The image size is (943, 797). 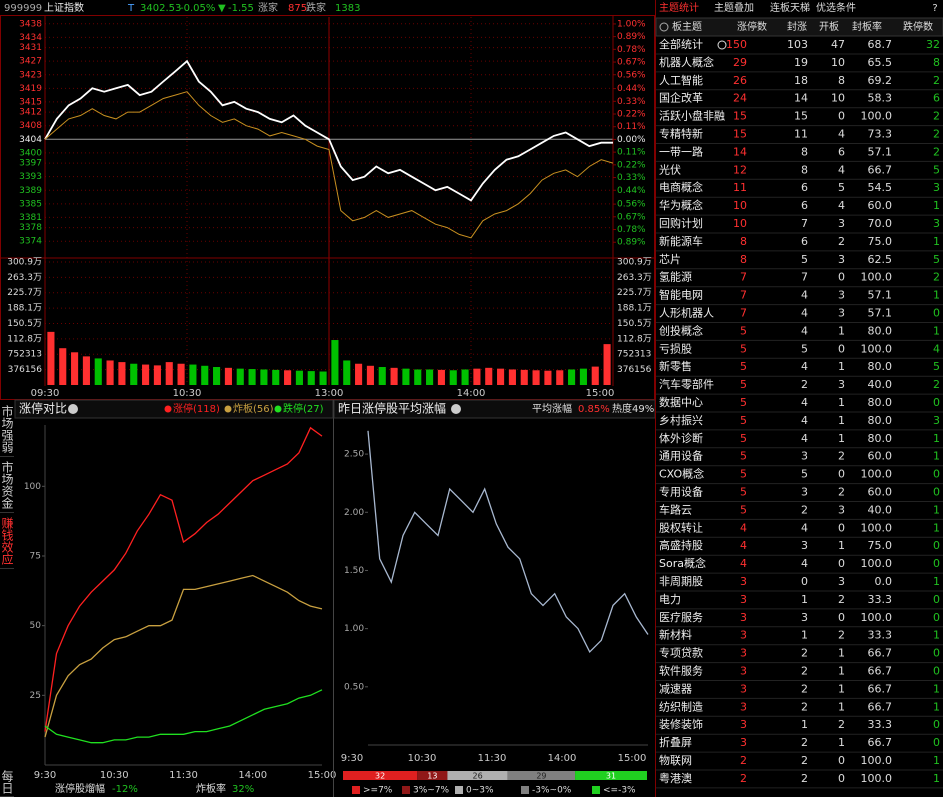 What do you see at coordinates (681, 330) in the screenshot?
I see `theme-name: 创投概念` at bounding box center [681, 330].